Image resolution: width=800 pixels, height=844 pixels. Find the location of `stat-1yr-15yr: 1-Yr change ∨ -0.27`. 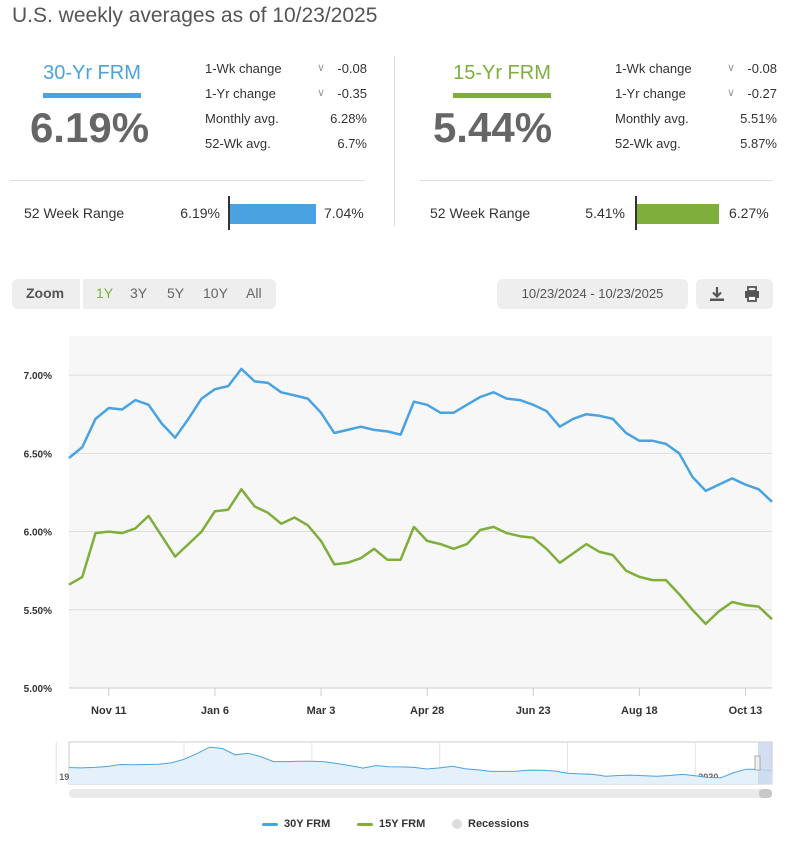

stat-1yr-15yr: 1-Yr change ∨ -0.27 is located at coordinates (700, 96).